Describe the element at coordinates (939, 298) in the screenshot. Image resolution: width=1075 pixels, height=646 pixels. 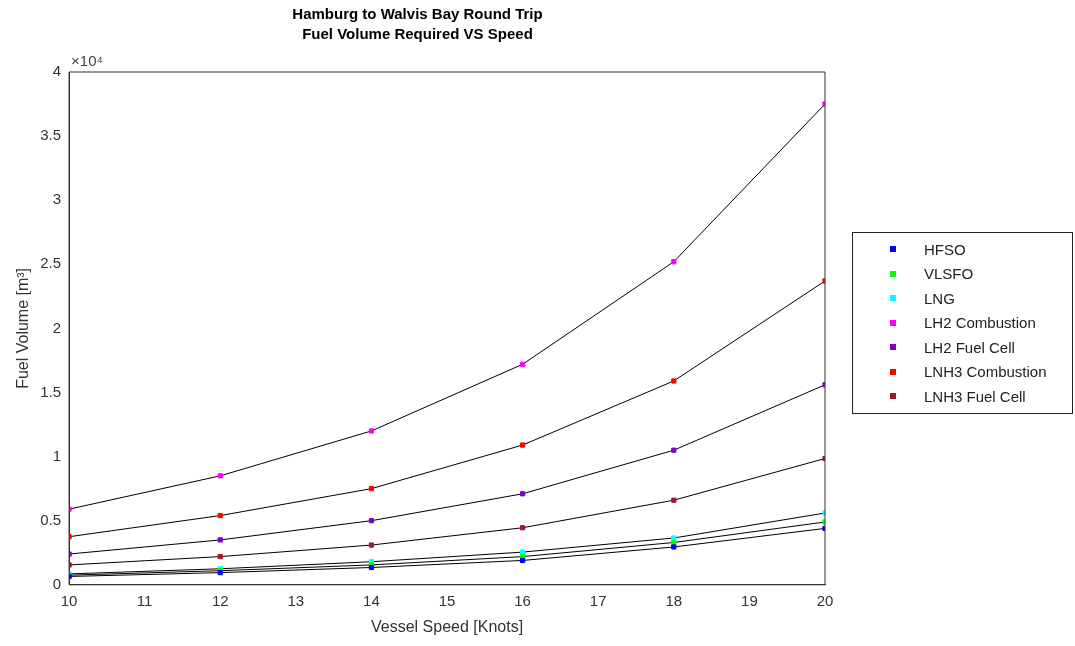
I see `legend-label: LNG` at that location.